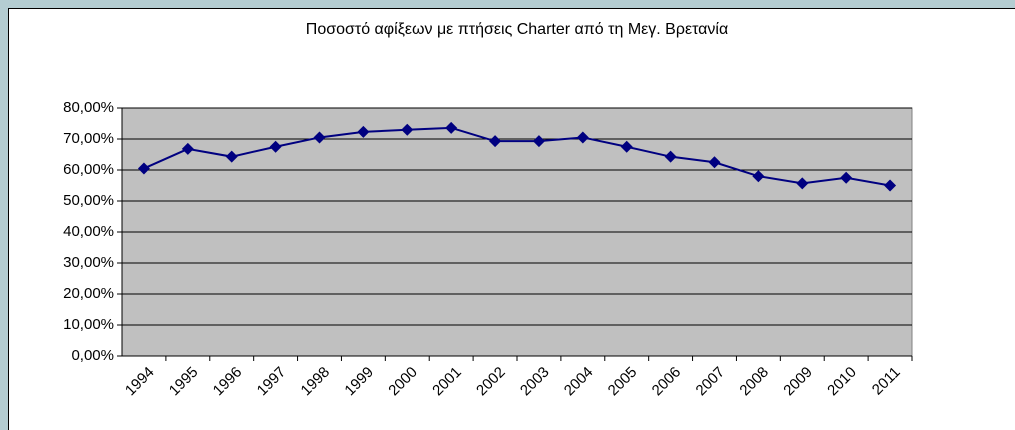 This screenshot has height=430, width=1015. What do you see at coordinates (88, 324) in the screenshot?
I see `y-tick-label: 10,00%` at bounding box center [88, 324].